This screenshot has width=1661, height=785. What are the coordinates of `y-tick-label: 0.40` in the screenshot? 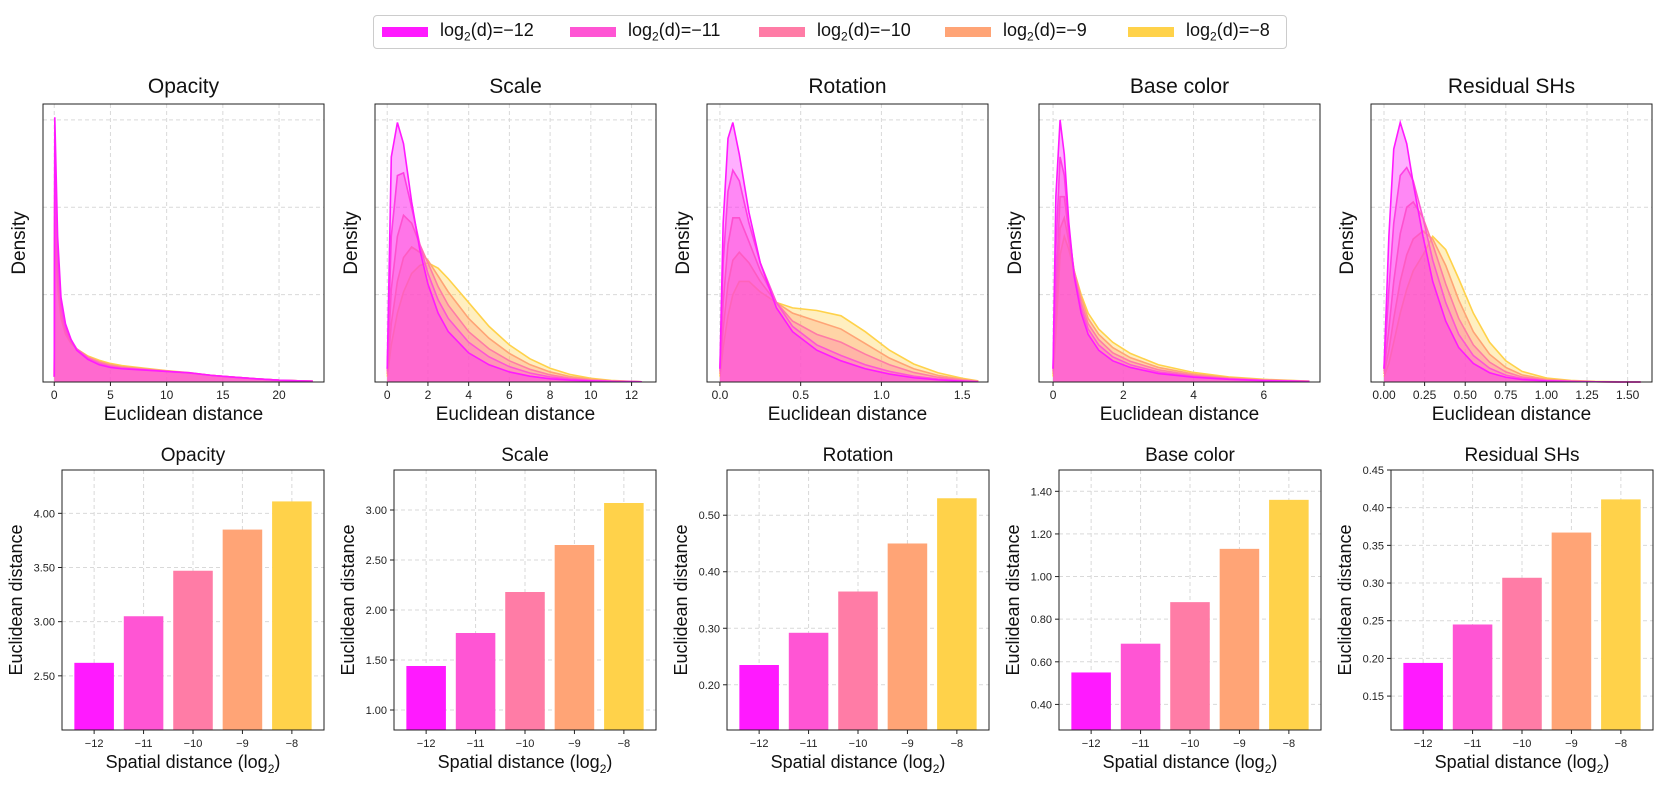 It's located at (1373, 509).